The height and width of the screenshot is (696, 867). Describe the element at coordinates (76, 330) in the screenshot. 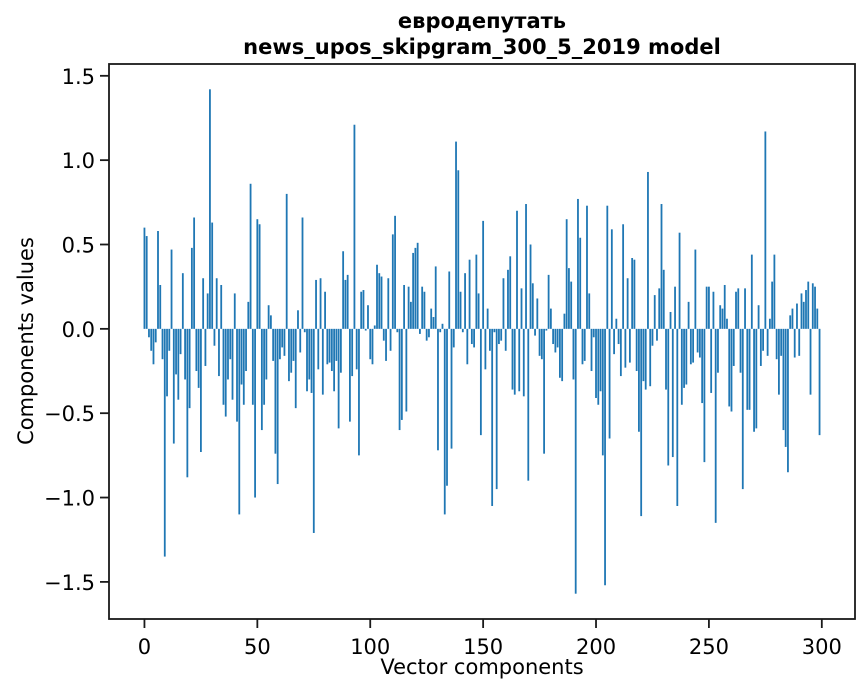

I see `y-axis-ticks: 1.5 1.0 0.5 0.0 −0.5 −1.0 −1.5` at that location.